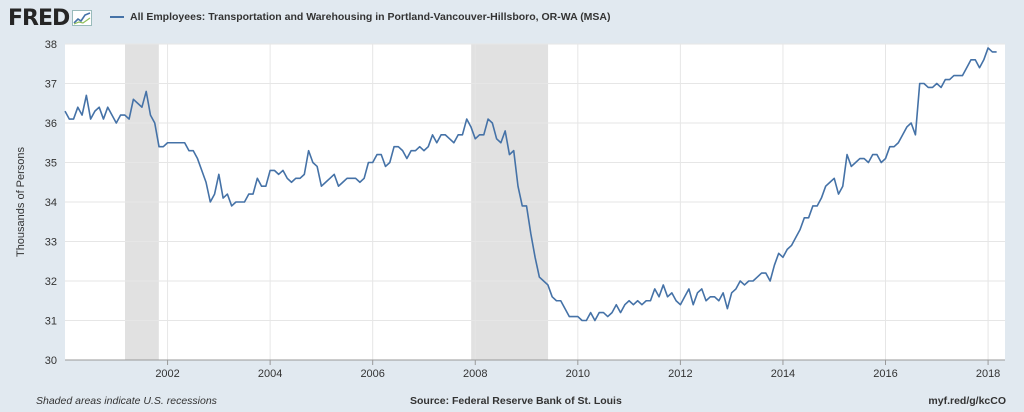 This screenshot has height=412, width=1024. Describe the element at coordinates (988, 374) in the screenshot. I see `x-tick-label-2018: 2018` at that location.